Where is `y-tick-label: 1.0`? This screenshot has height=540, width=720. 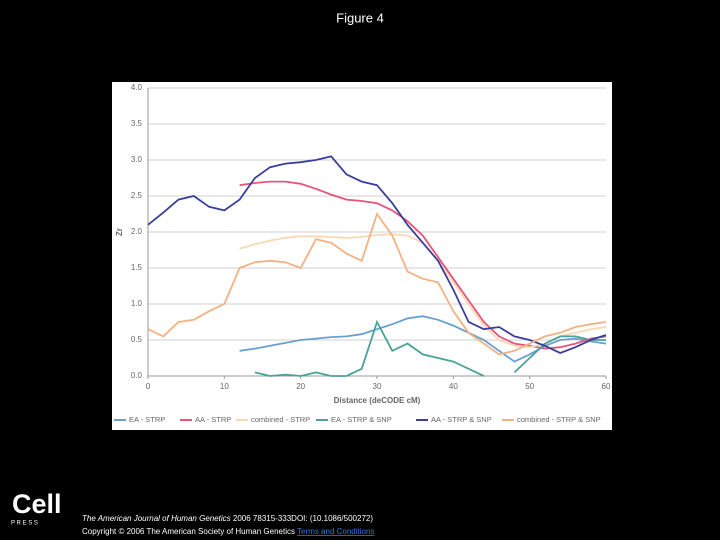
y-tick-label: 1.0 is located at coordinates (137, 303).